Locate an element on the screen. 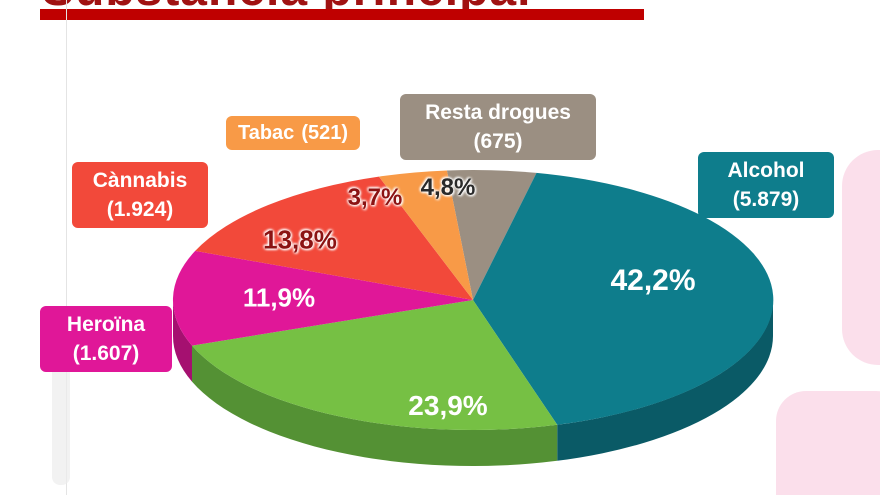 The width and height of the screenshot is (880, 495). left-divider-line is located at coordinates (66, 247).